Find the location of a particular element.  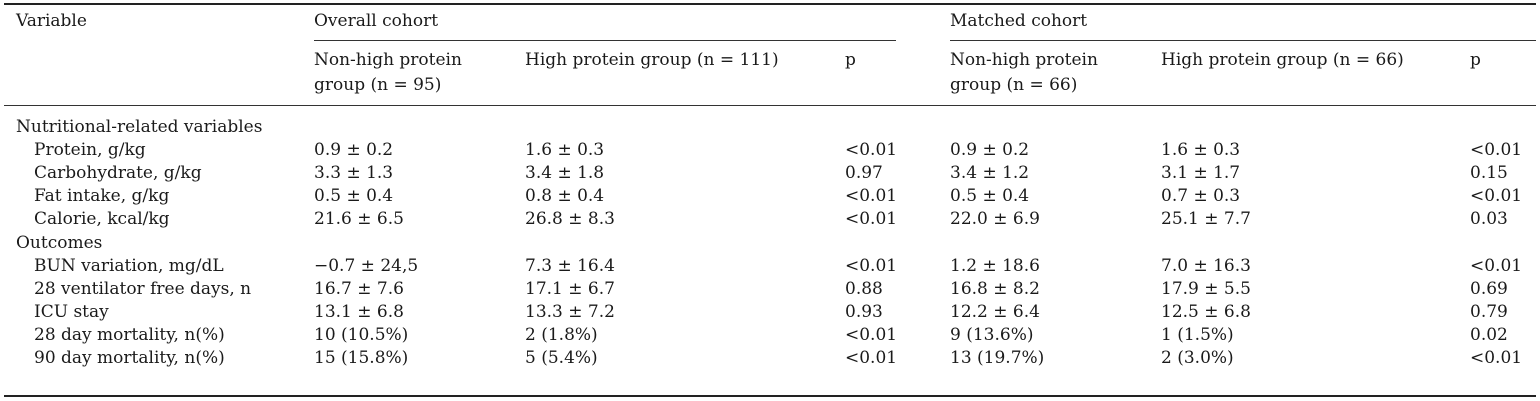

cell-overall-high: 13.3 ± 7.2 is located at coordinates (570, 311).